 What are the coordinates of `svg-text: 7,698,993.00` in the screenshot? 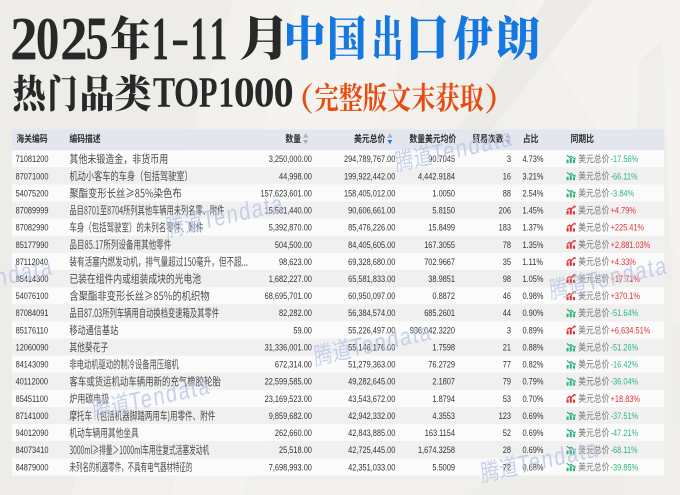 It's located at (290, 466).